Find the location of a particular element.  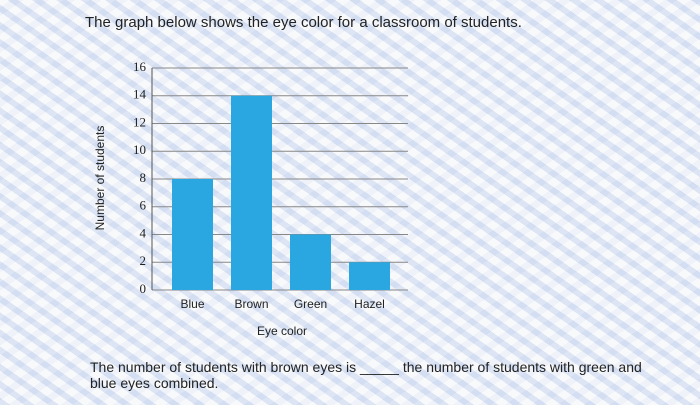

y-axis-title: Number of students is located at coordinates (100, 178).